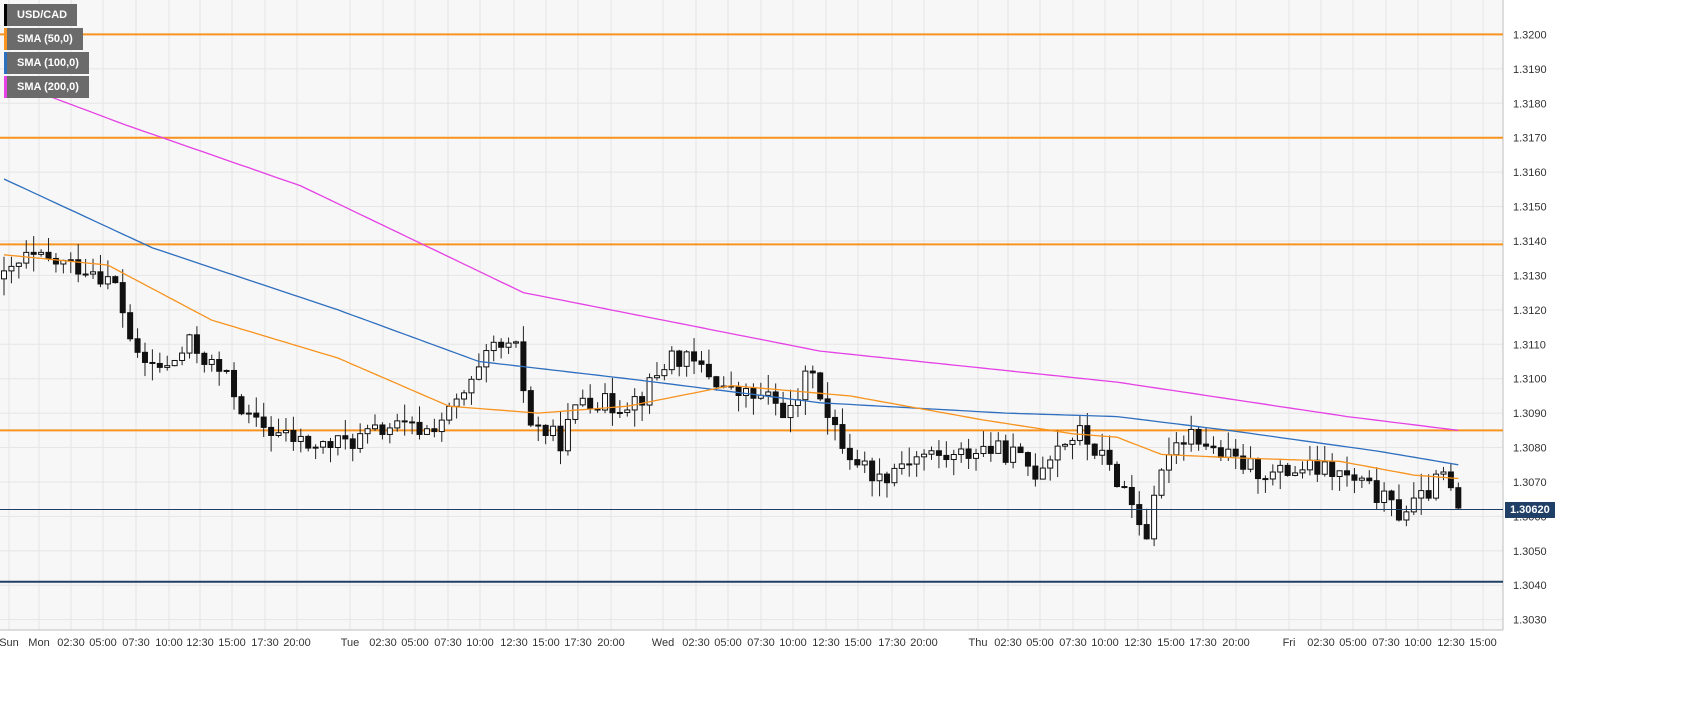 The width and height of the screenshot is (1707, 717). What do you see at coordinates (41, 15) in the screenshot?
I see `legend-item-usdcad: USD/CAD` at bounding box center [41, 15].